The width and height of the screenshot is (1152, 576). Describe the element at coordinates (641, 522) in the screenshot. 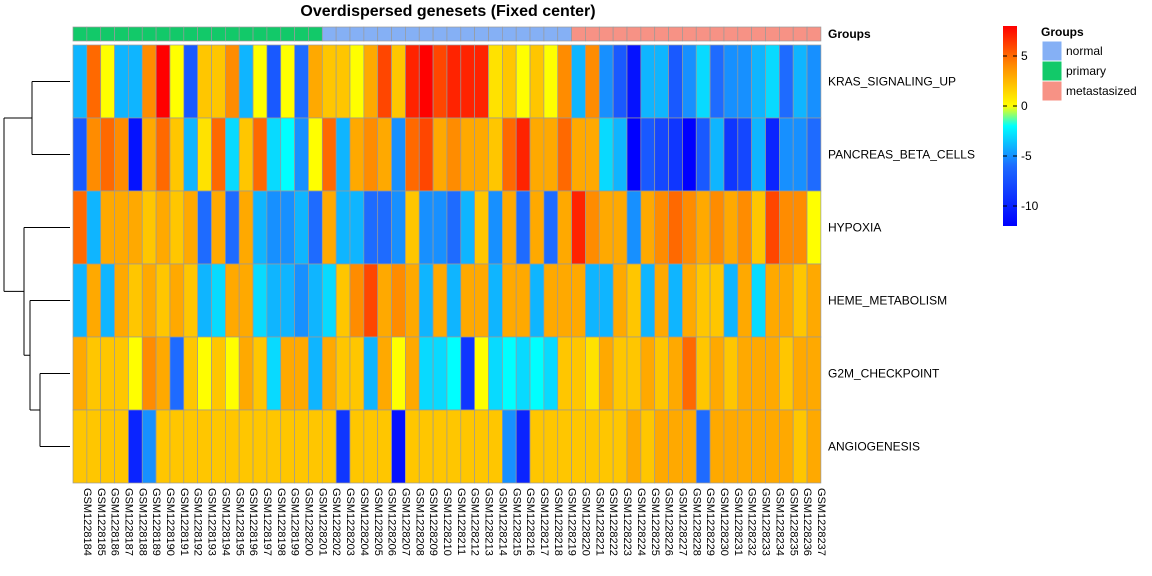

I see `column-label: GSM1228224` at that location.